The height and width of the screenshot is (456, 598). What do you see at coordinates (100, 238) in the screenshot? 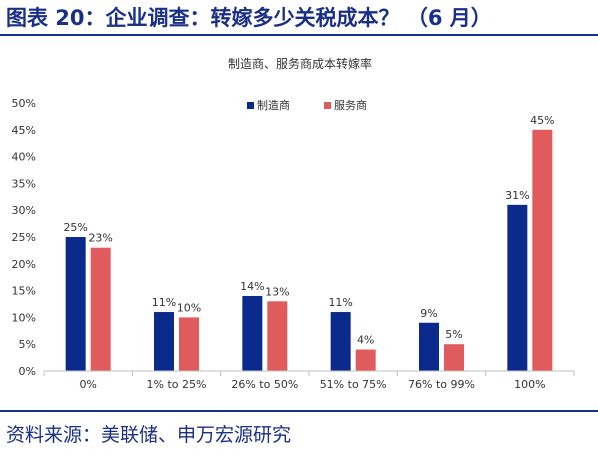
I see `bar-value-label: 23%` at bounding box center [100, 238].